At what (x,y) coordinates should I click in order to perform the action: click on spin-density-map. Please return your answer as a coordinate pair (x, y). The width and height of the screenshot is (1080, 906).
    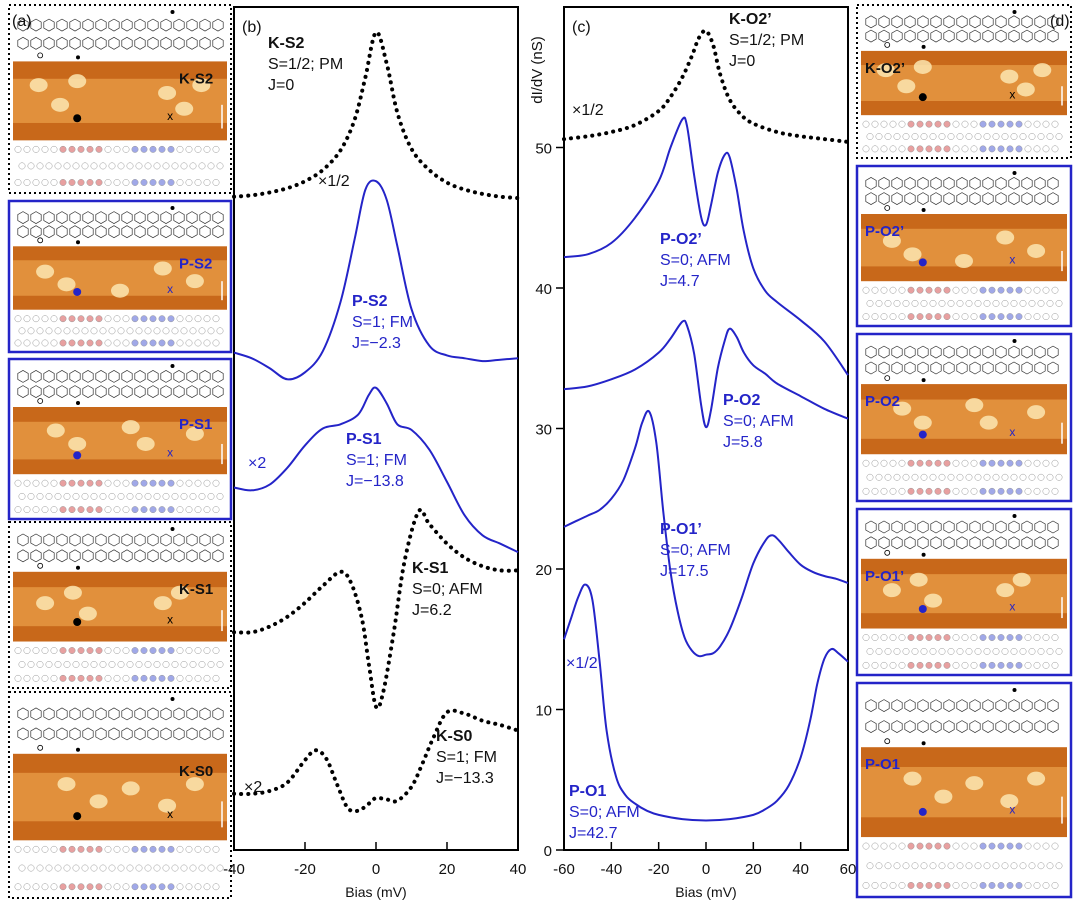
    Looking at the image, I should click on (962, 651).